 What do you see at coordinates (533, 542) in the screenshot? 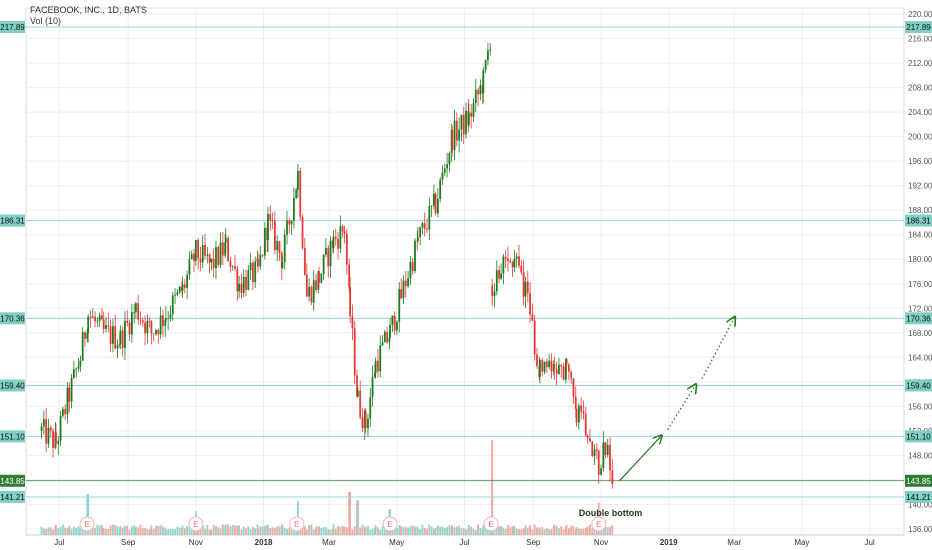
I see `x-tick-label: Sep` at bounding box center [533, 542].